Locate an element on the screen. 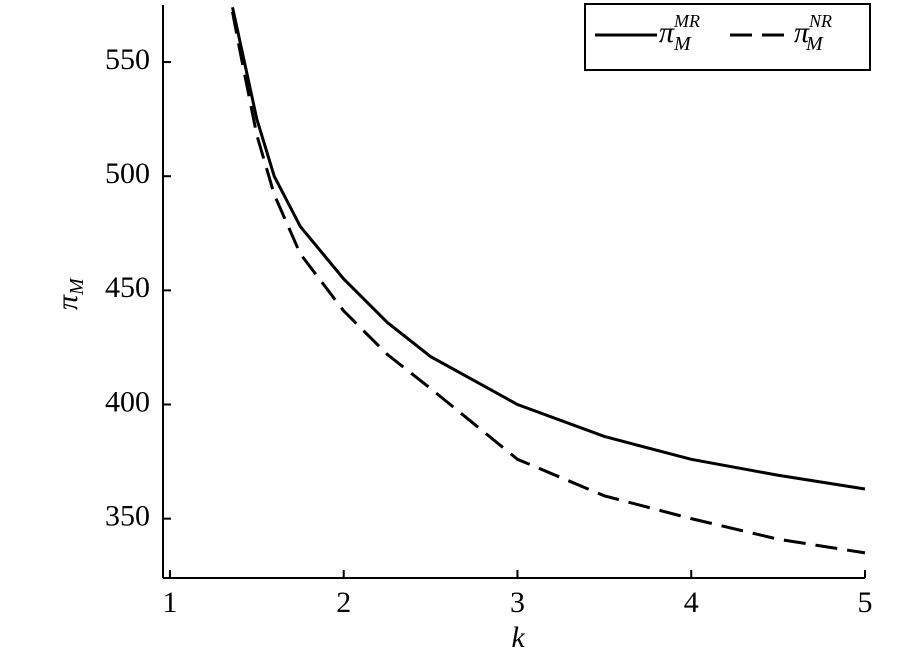 The height and width of the screenshot is (655, 921). y-tick-label: 500 is located at coordinates (127, 173).